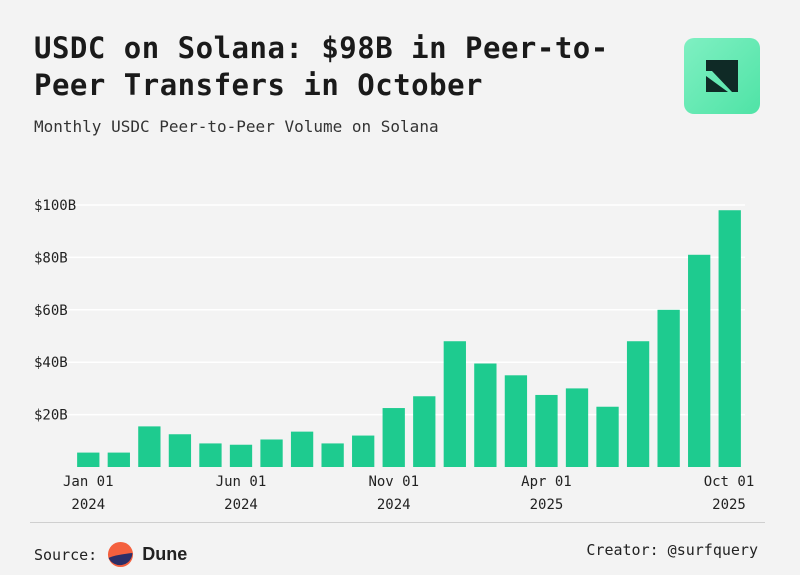 The height and width of the screenshot is (575, 800). Describe the element at coordinates (88, 482) in the screenshot. I see `x-tick-label: Jan 01` at that location.